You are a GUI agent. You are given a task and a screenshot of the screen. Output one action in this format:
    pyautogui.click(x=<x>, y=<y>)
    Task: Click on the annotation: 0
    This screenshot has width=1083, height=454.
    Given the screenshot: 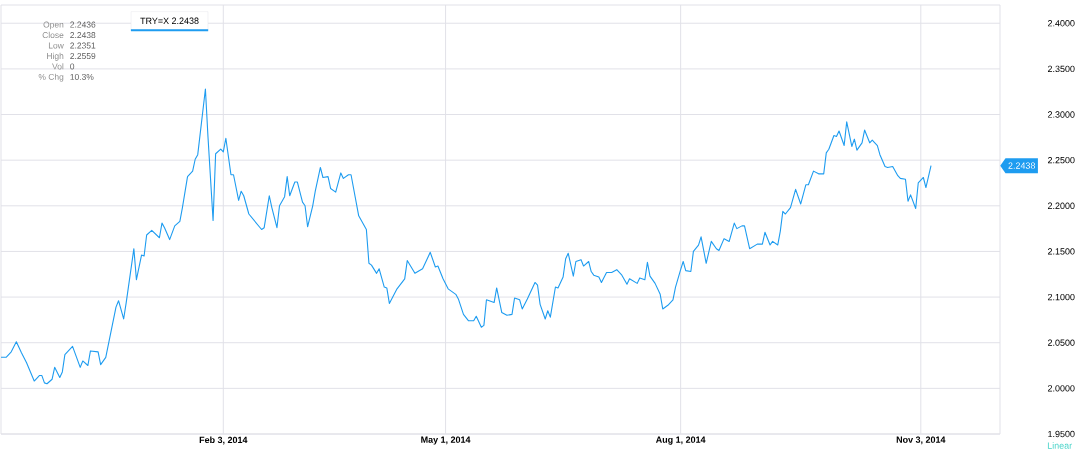 What is the action you would take?
    pyautogui.click(x=72, y=66)
    